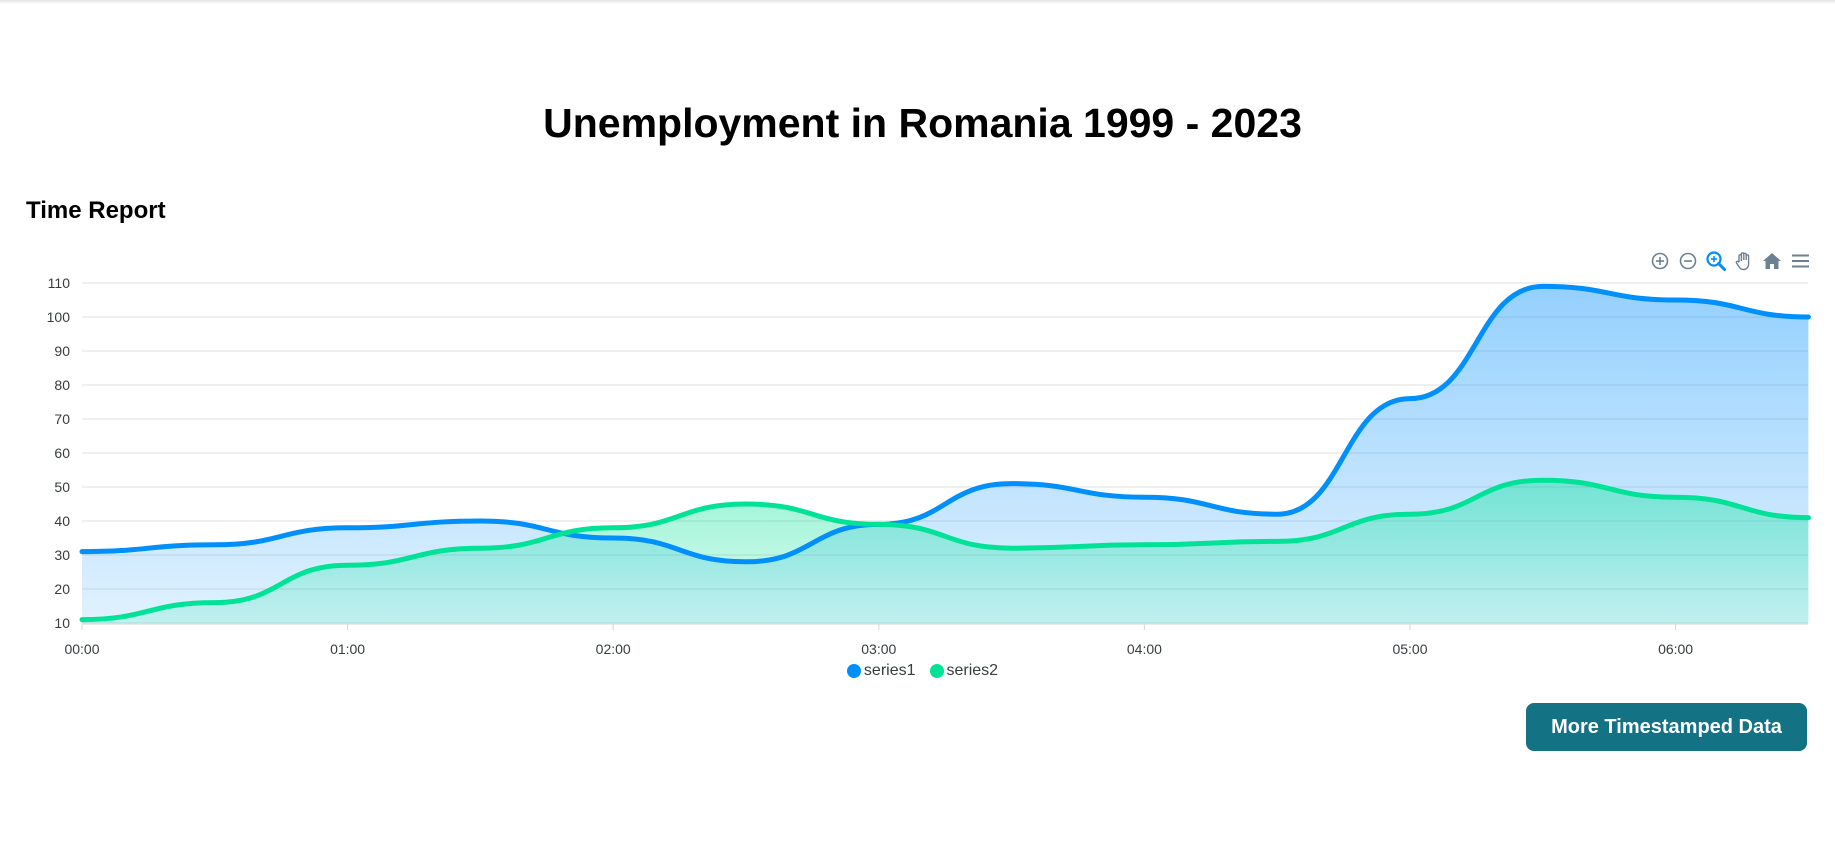 The image size is (1835, 842). What do you see at coordinates (936, 671) in the screenshot?
I see `legend-marker-series2` at bounding box center [936, 671].